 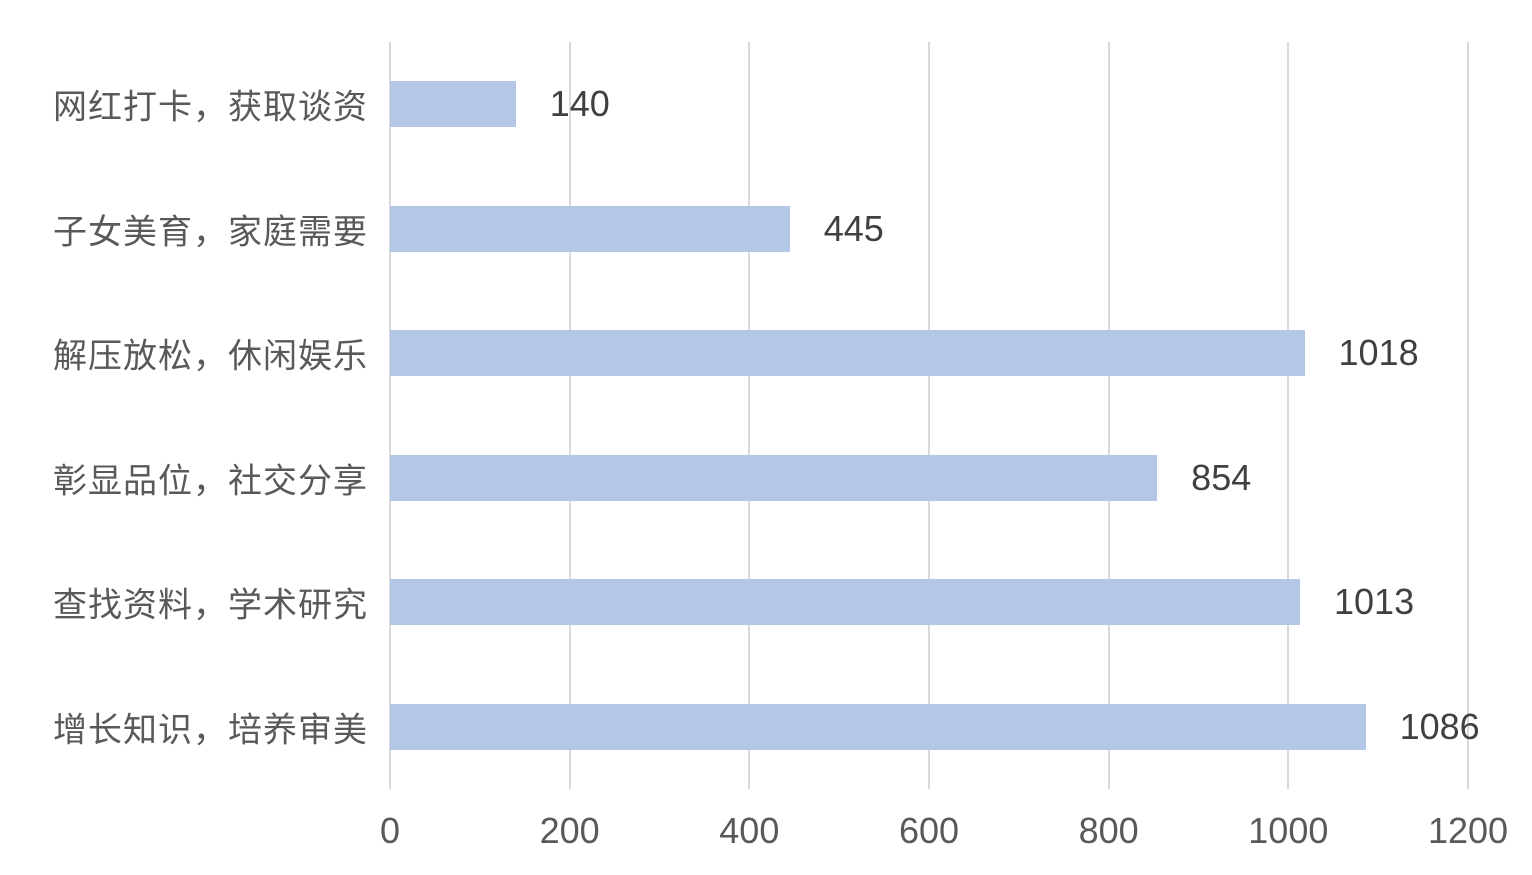 I want to click on bar-value-label: 854, so click(x=1221, y=477).